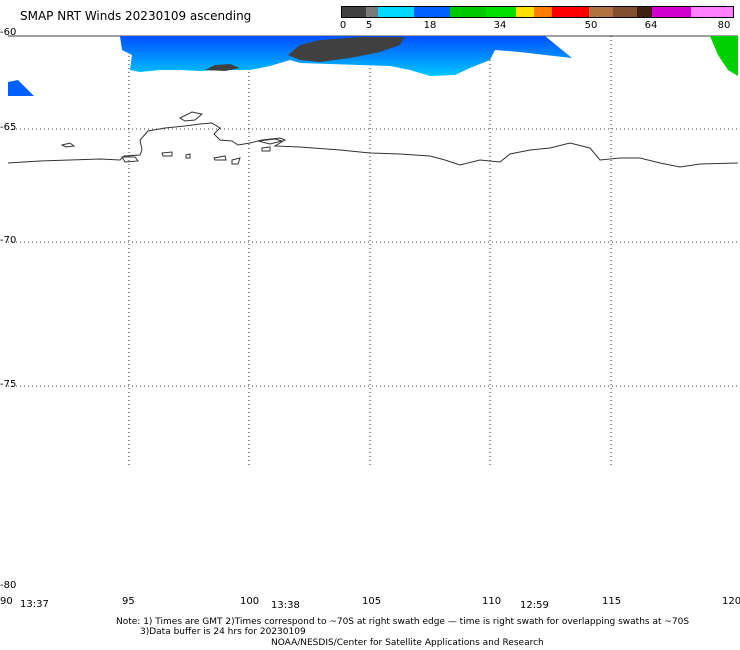  What do you see at coordinates (651, 25) in the screenshot?
I see `colorbar-tick-64: 64` at bounding box center [651, 25].